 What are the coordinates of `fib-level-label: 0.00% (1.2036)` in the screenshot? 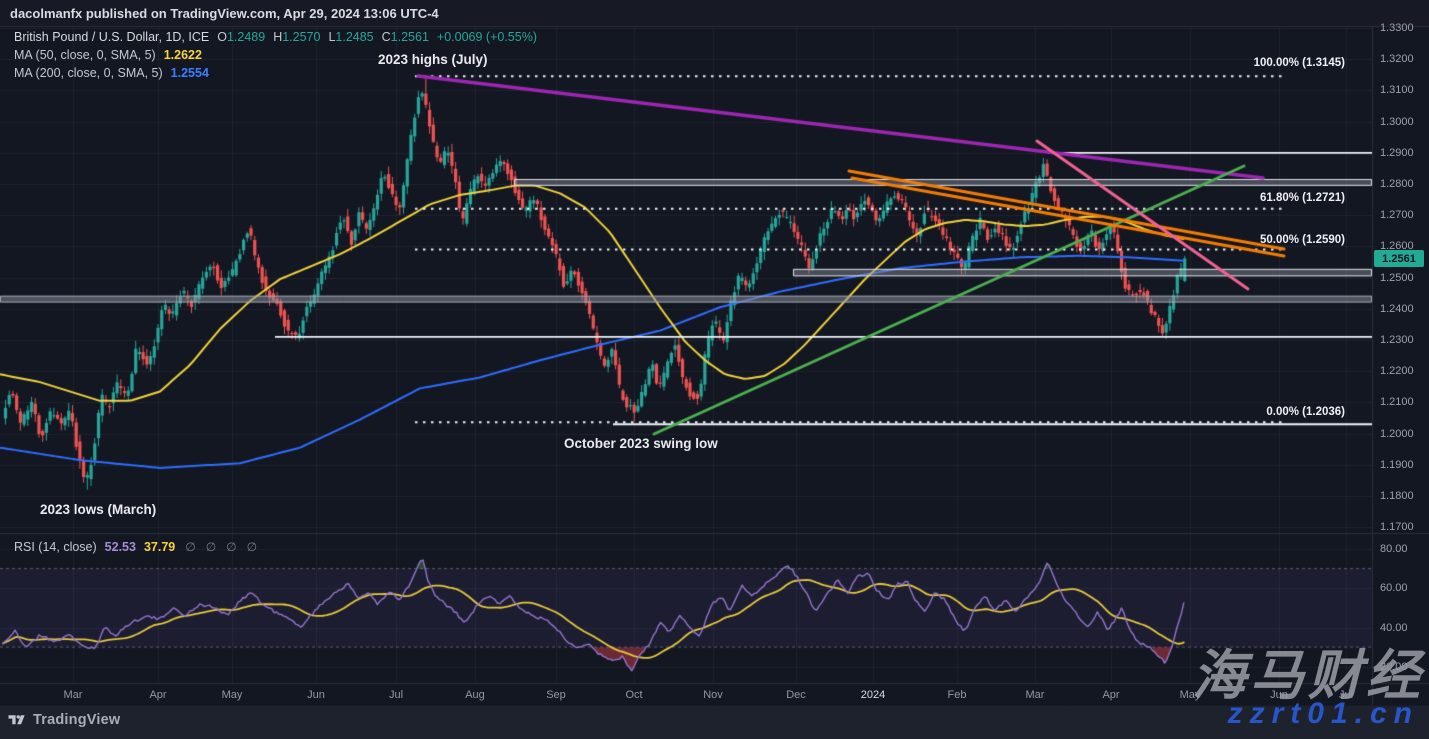 It's located at (1305, 411).